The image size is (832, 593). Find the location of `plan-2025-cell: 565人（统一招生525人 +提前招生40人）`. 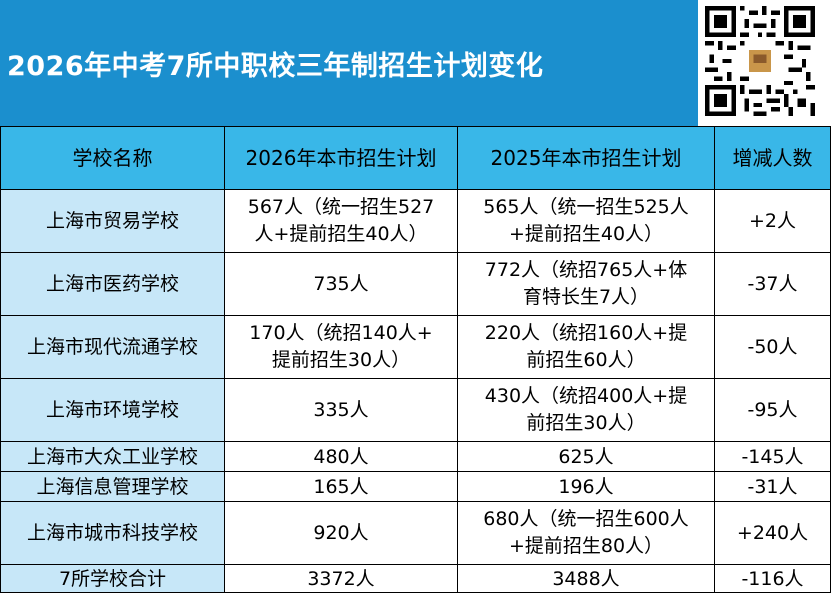

plan-2025-cell: 565人（统一招生525人 +提前招生40人） is located at coordinates (586, 221).